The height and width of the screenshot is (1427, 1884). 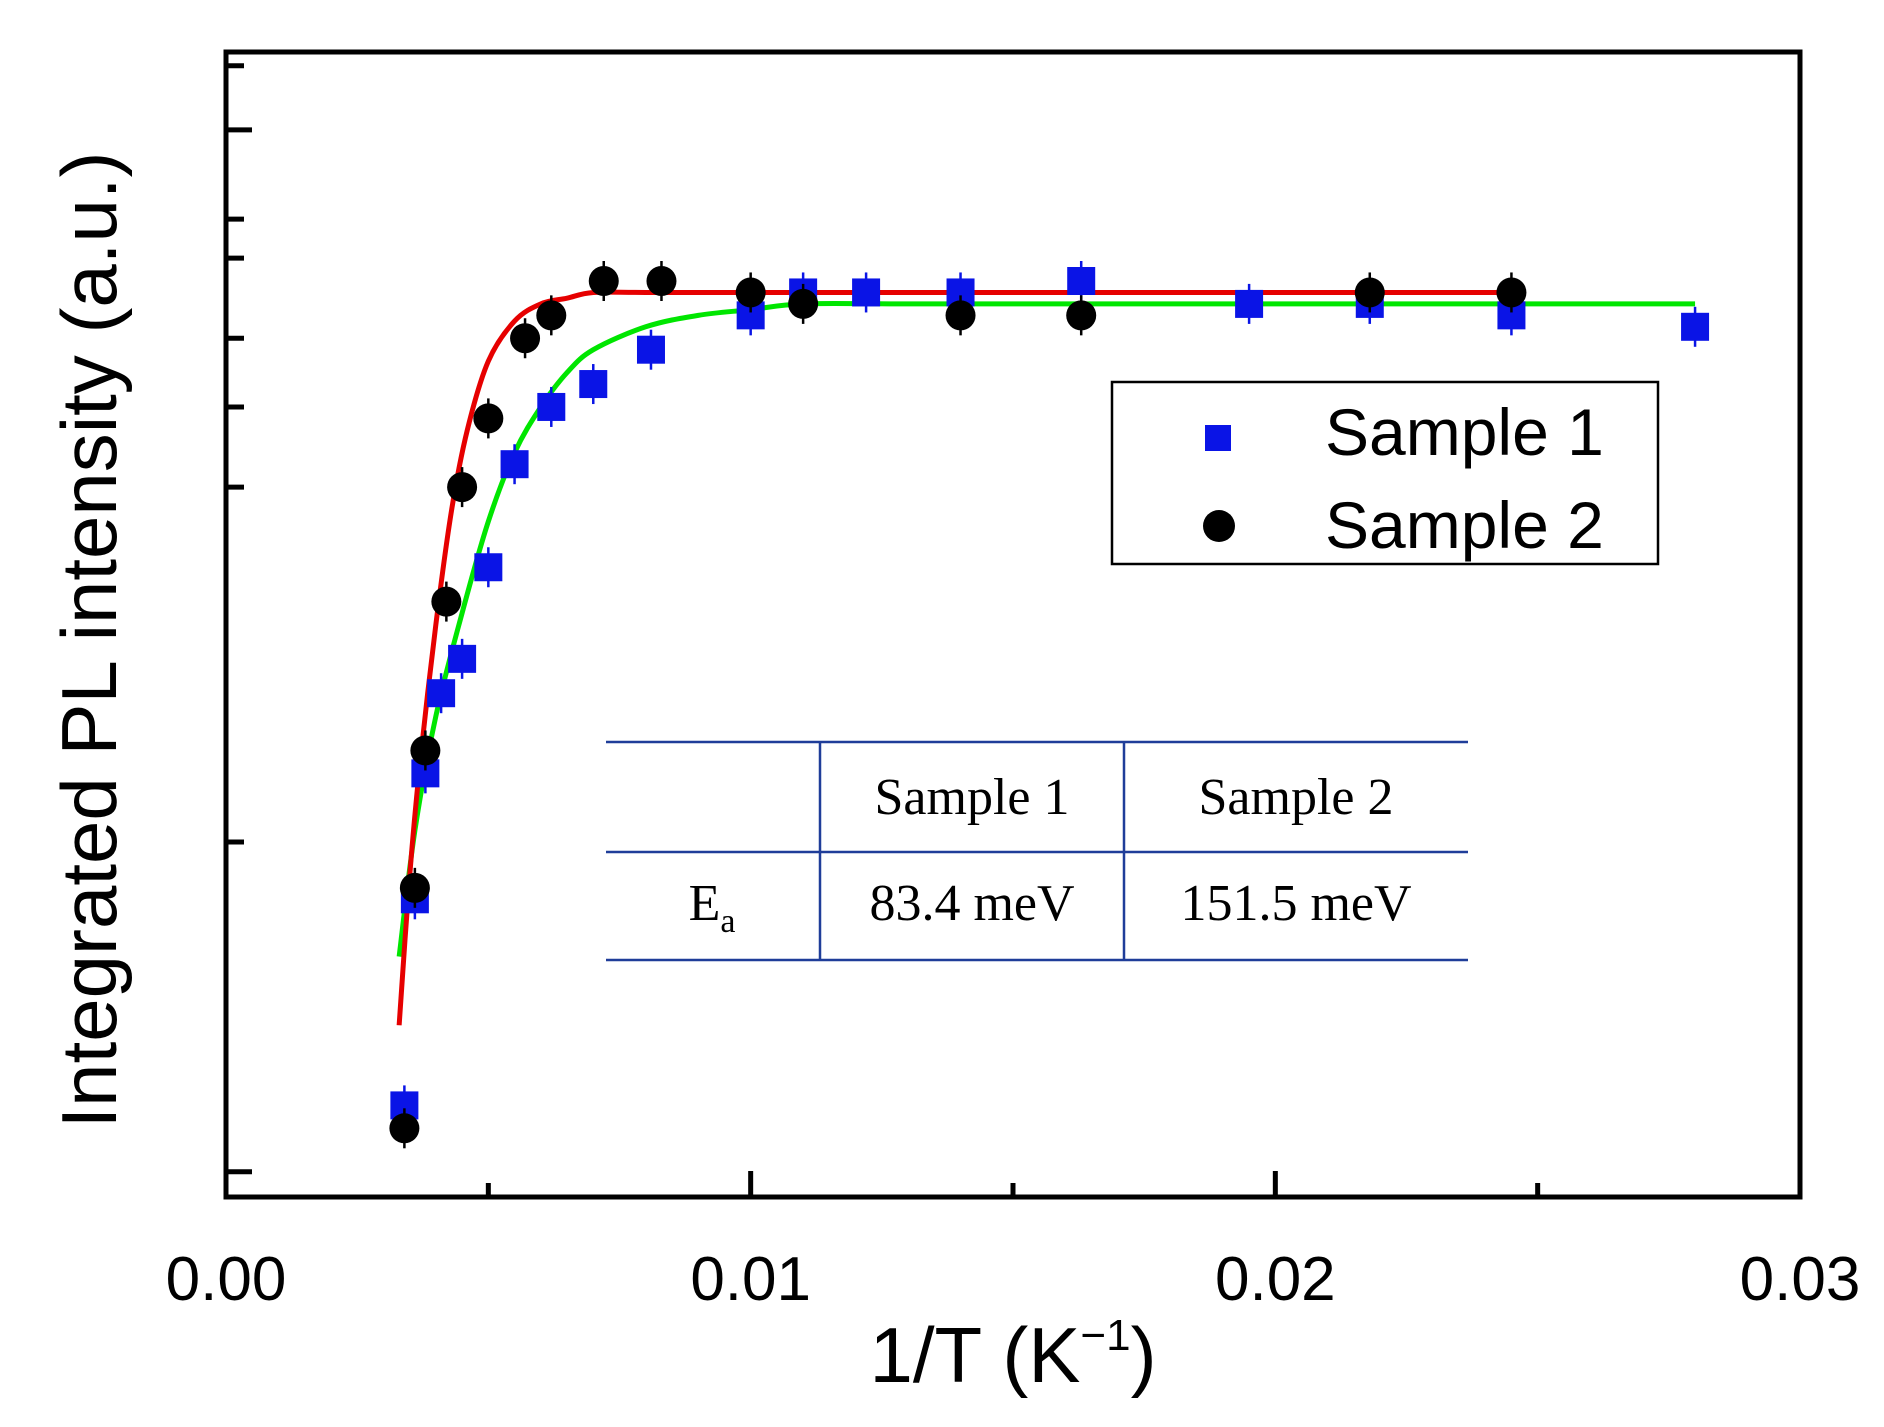 I want to click on inset-value-sample-1: 83.4 meV, so click(x=971, y=903).